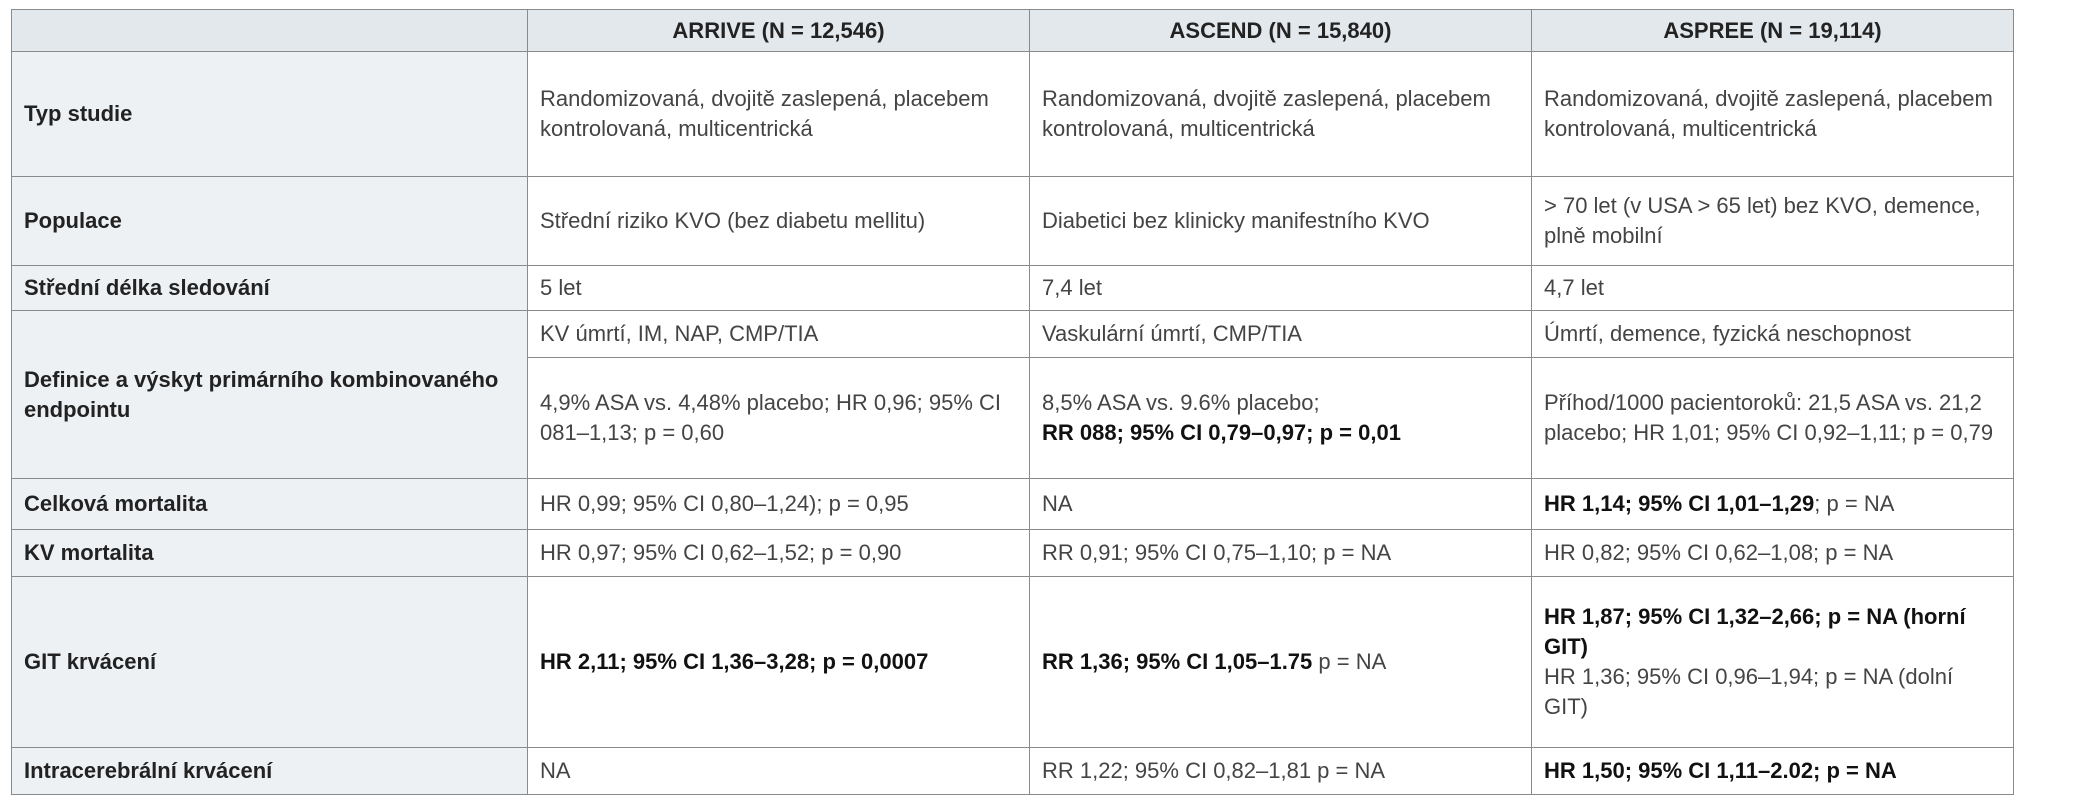  I want to click on table-cell: RR 1,36; 95% CI 1,05–1.75 p = NA, so click(1280, 662).